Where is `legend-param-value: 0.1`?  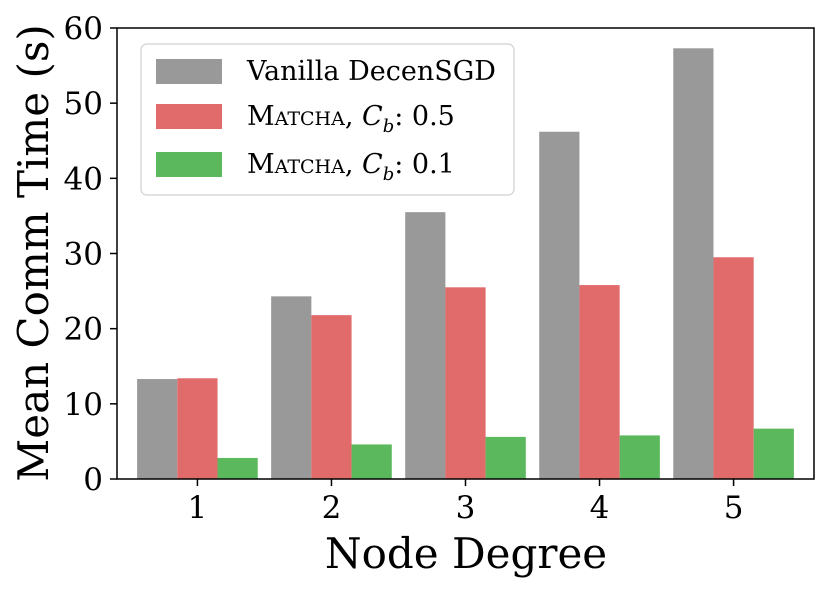 legend-param-value: 0.1 is located at coordinates (433, 164).